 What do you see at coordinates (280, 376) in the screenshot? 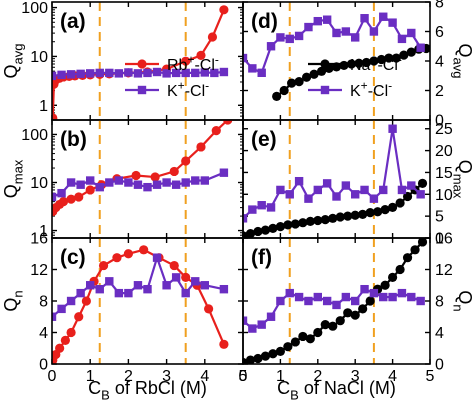
I see `x-tick-label: 1` at bounding box center [280, 376].